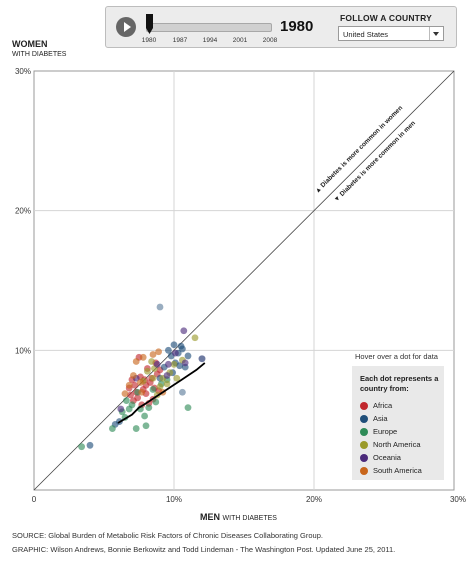 The image size is (475, 567). I want to click on country-select-value: United States, so click(366, 34).